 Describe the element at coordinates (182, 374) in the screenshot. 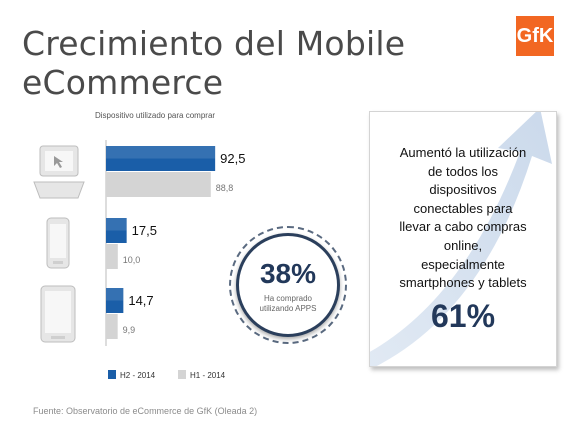

I see `legend-h1-swatch` at that location.